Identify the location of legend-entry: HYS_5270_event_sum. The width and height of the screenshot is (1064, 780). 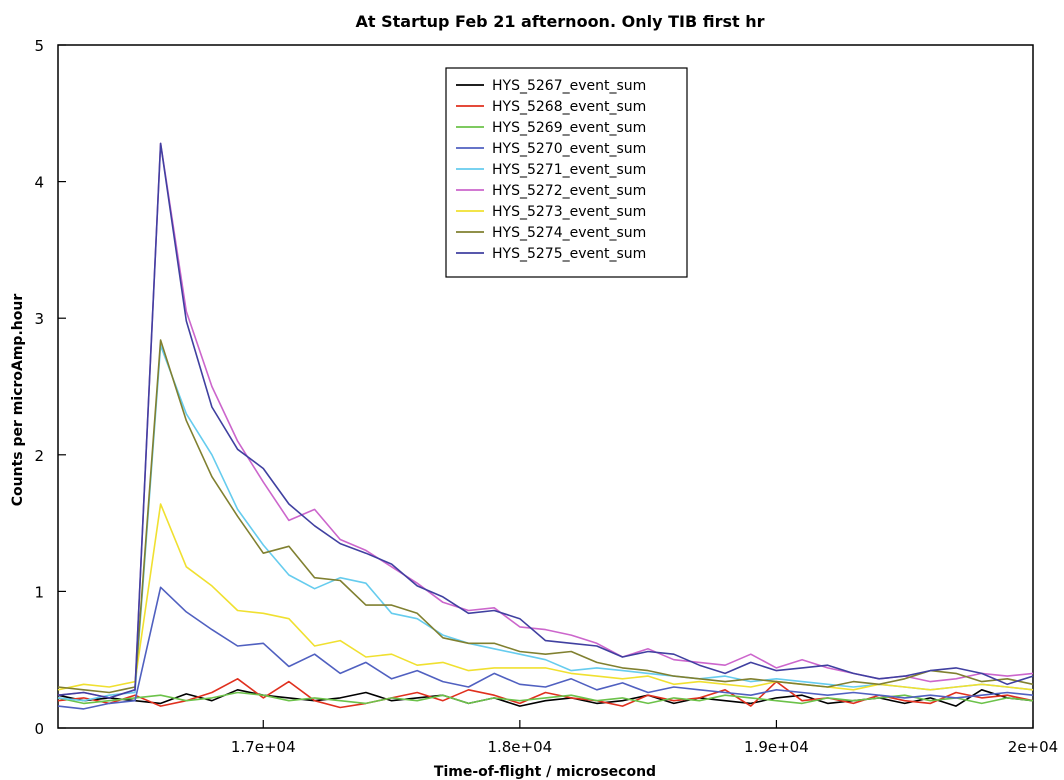
(569, 149).